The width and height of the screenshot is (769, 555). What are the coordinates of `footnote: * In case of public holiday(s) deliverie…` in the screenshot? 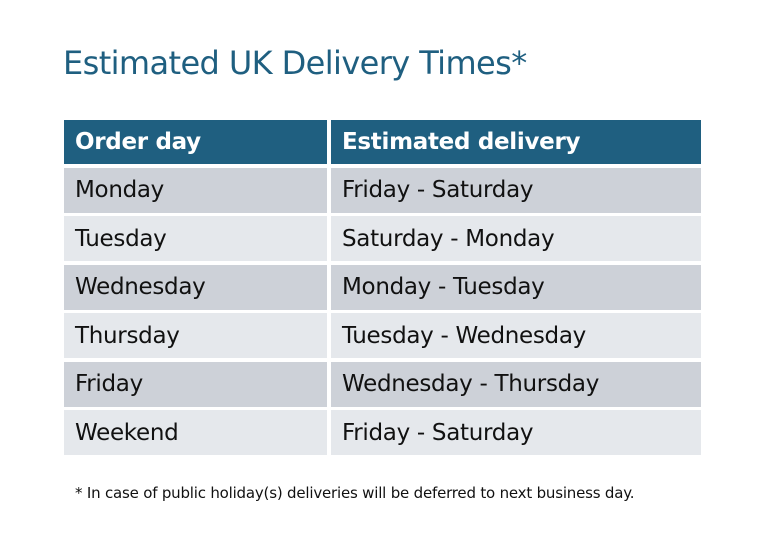 It's located at (355, 493).